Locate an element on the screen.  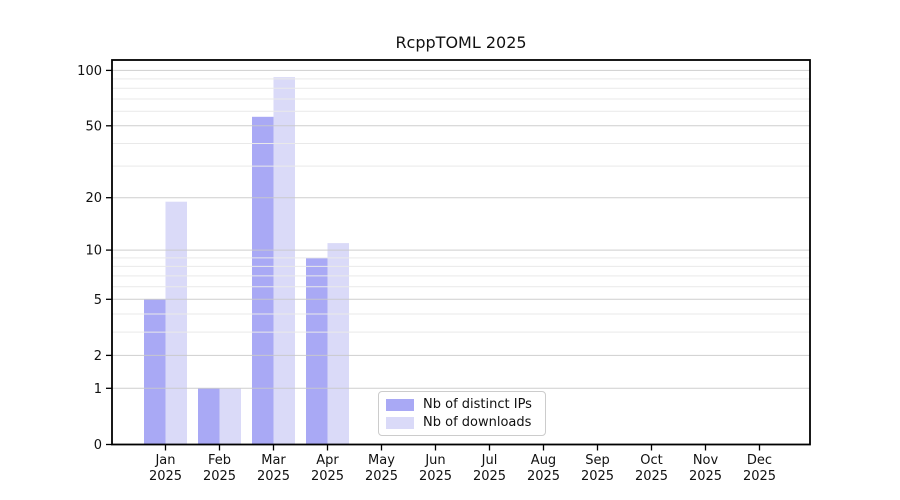
legend: Nb of distinct IPs Nb of downloads is located at coordinates (462, 413).